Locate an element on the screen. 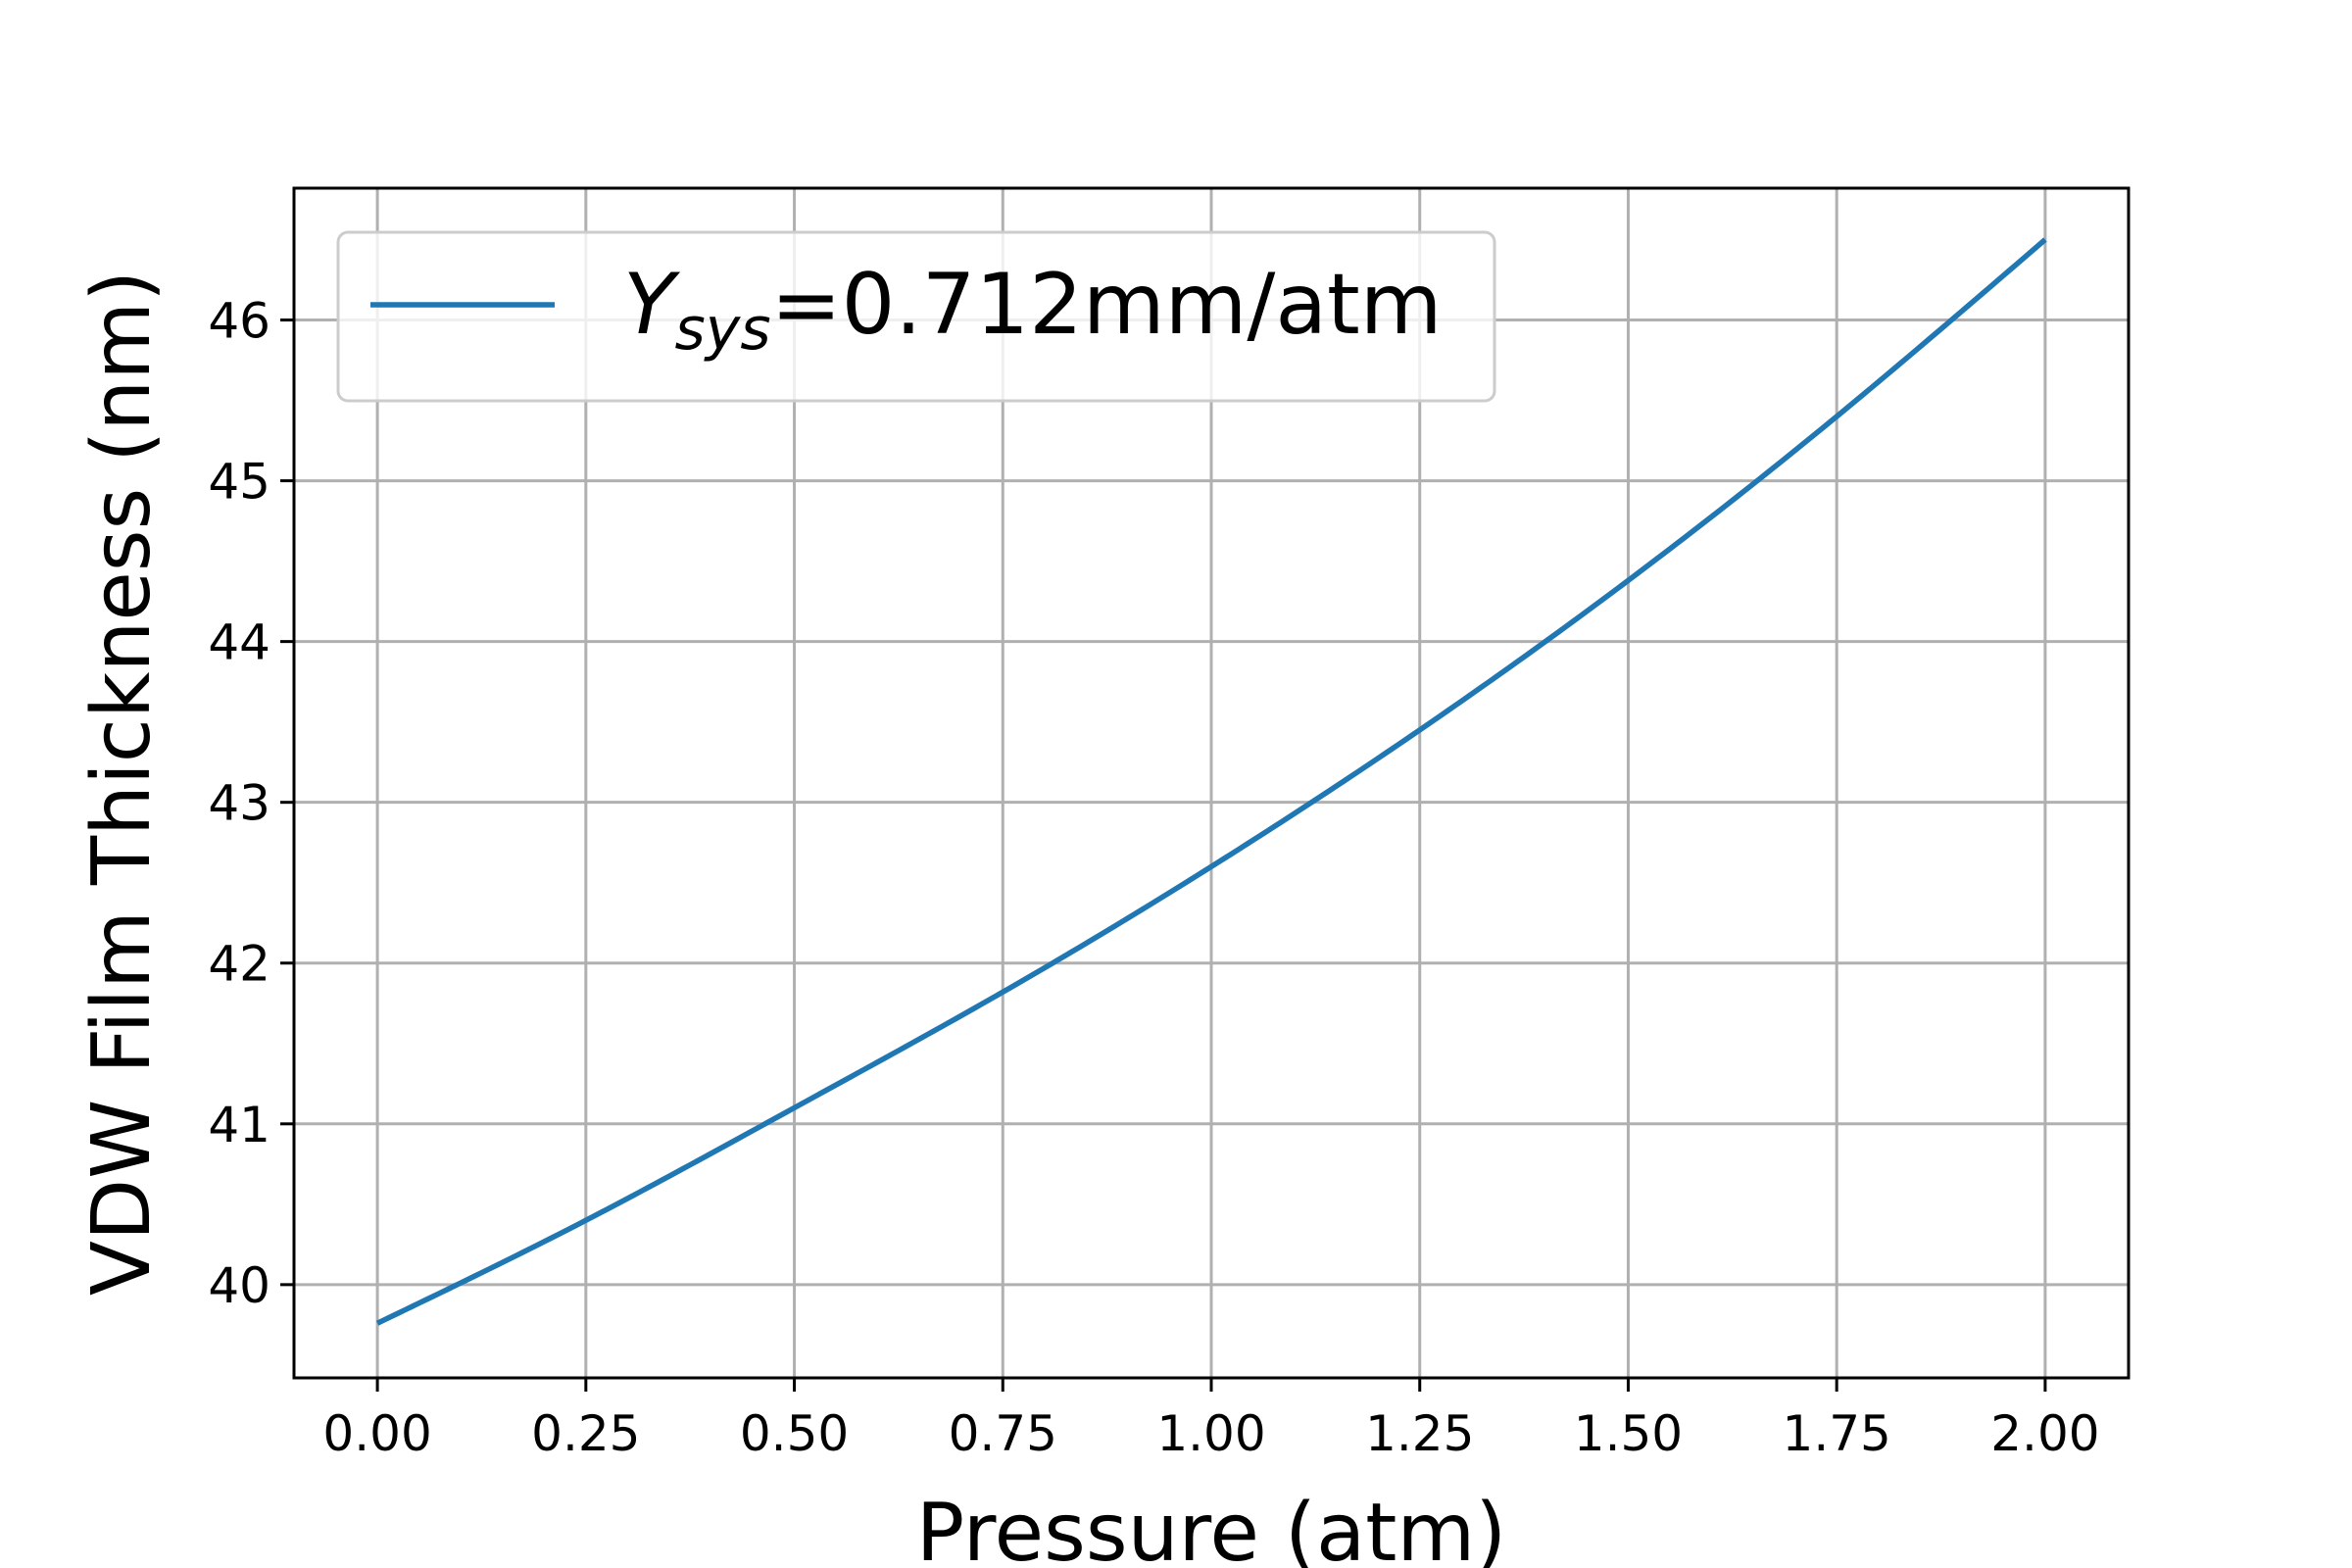 This screenshot has width=2352, height=1568. y-tick-label: 45 is located at coordinates (239, 482).